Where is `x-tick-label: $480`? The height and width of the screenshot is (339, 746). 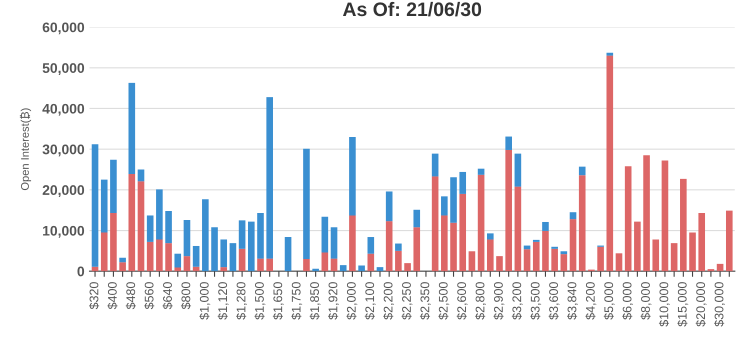 x-tick-label: $480 is located at coordinates (131, 296).